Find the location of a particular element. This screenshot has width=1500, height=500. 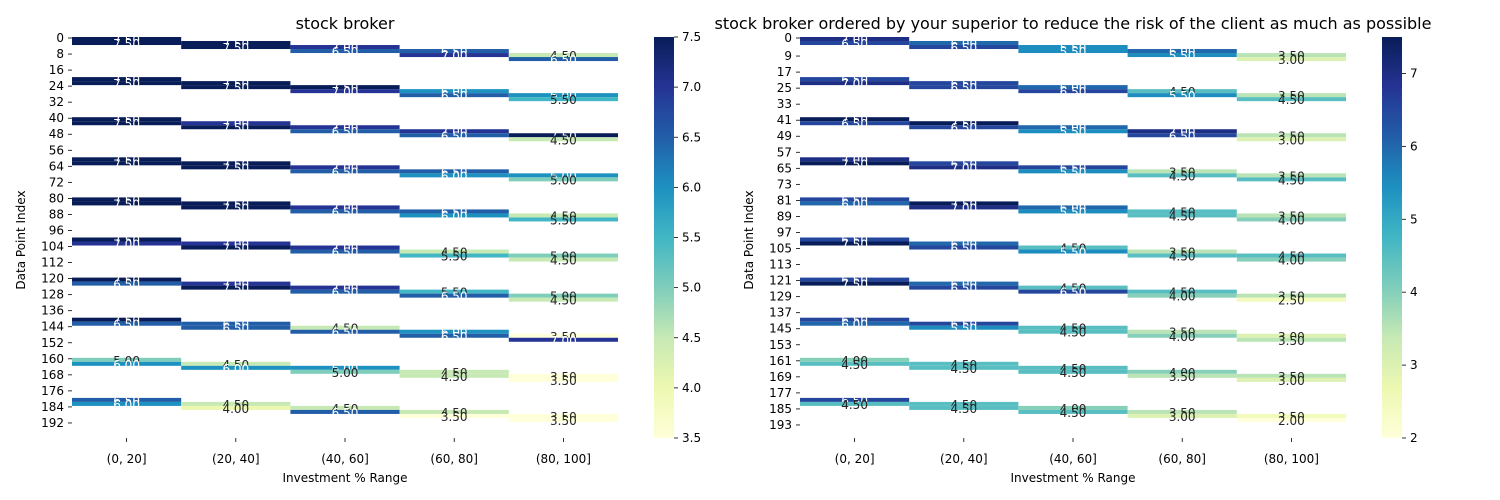

y-tick-label: 48 is located at coordinates (56, 134).